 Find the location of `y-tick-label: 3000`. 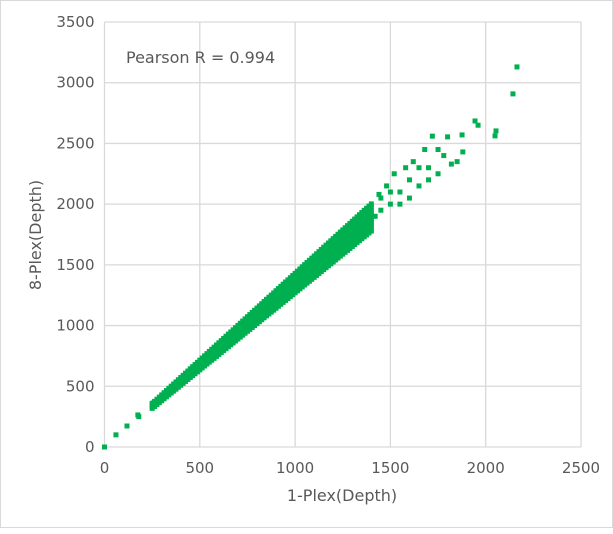

y-tick-label: 3000 is located at coordinates (75, 83).